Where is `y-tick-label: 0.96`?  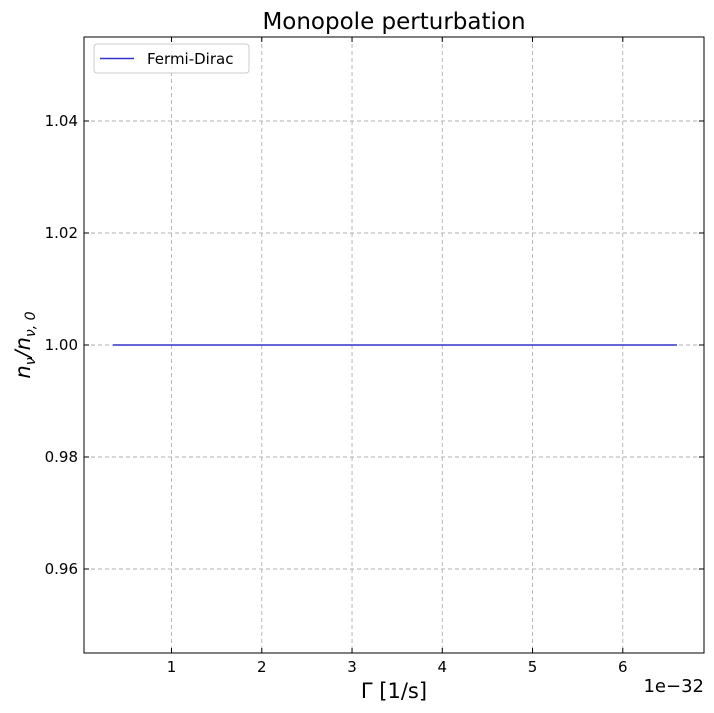 y-tick-label: 0.96 is located at coordinates (61, 569).